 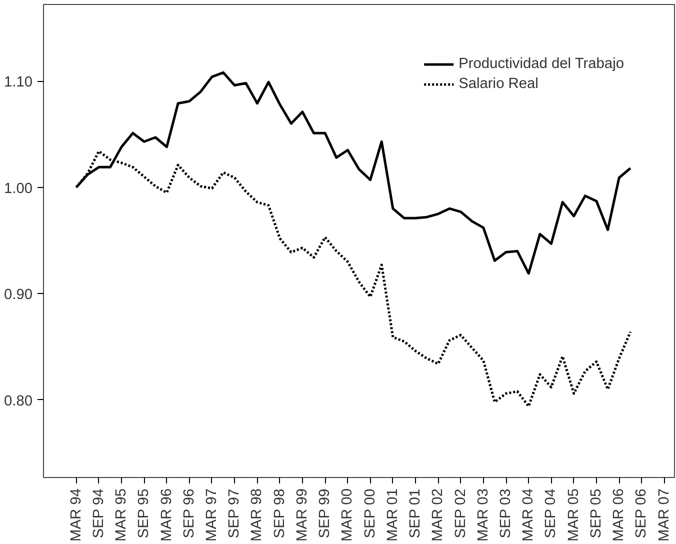 I want to click on x-tick-label: MAR 03, so click(x=483, y=515).